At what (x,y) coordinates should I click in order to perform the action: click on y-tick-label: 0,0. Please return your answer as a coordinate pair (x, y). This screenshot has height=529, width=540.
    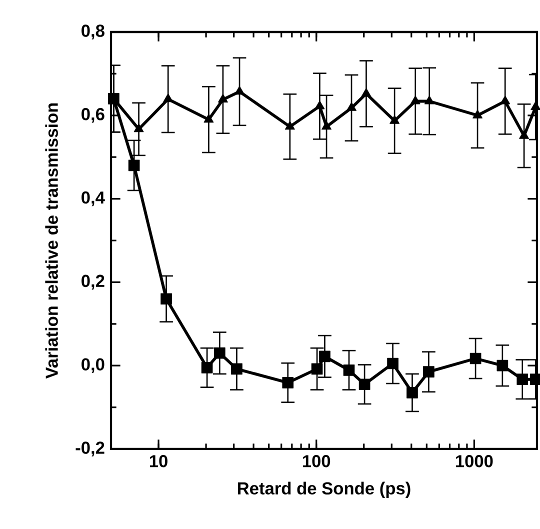
    Looking at the image, I should click on (93, 365).